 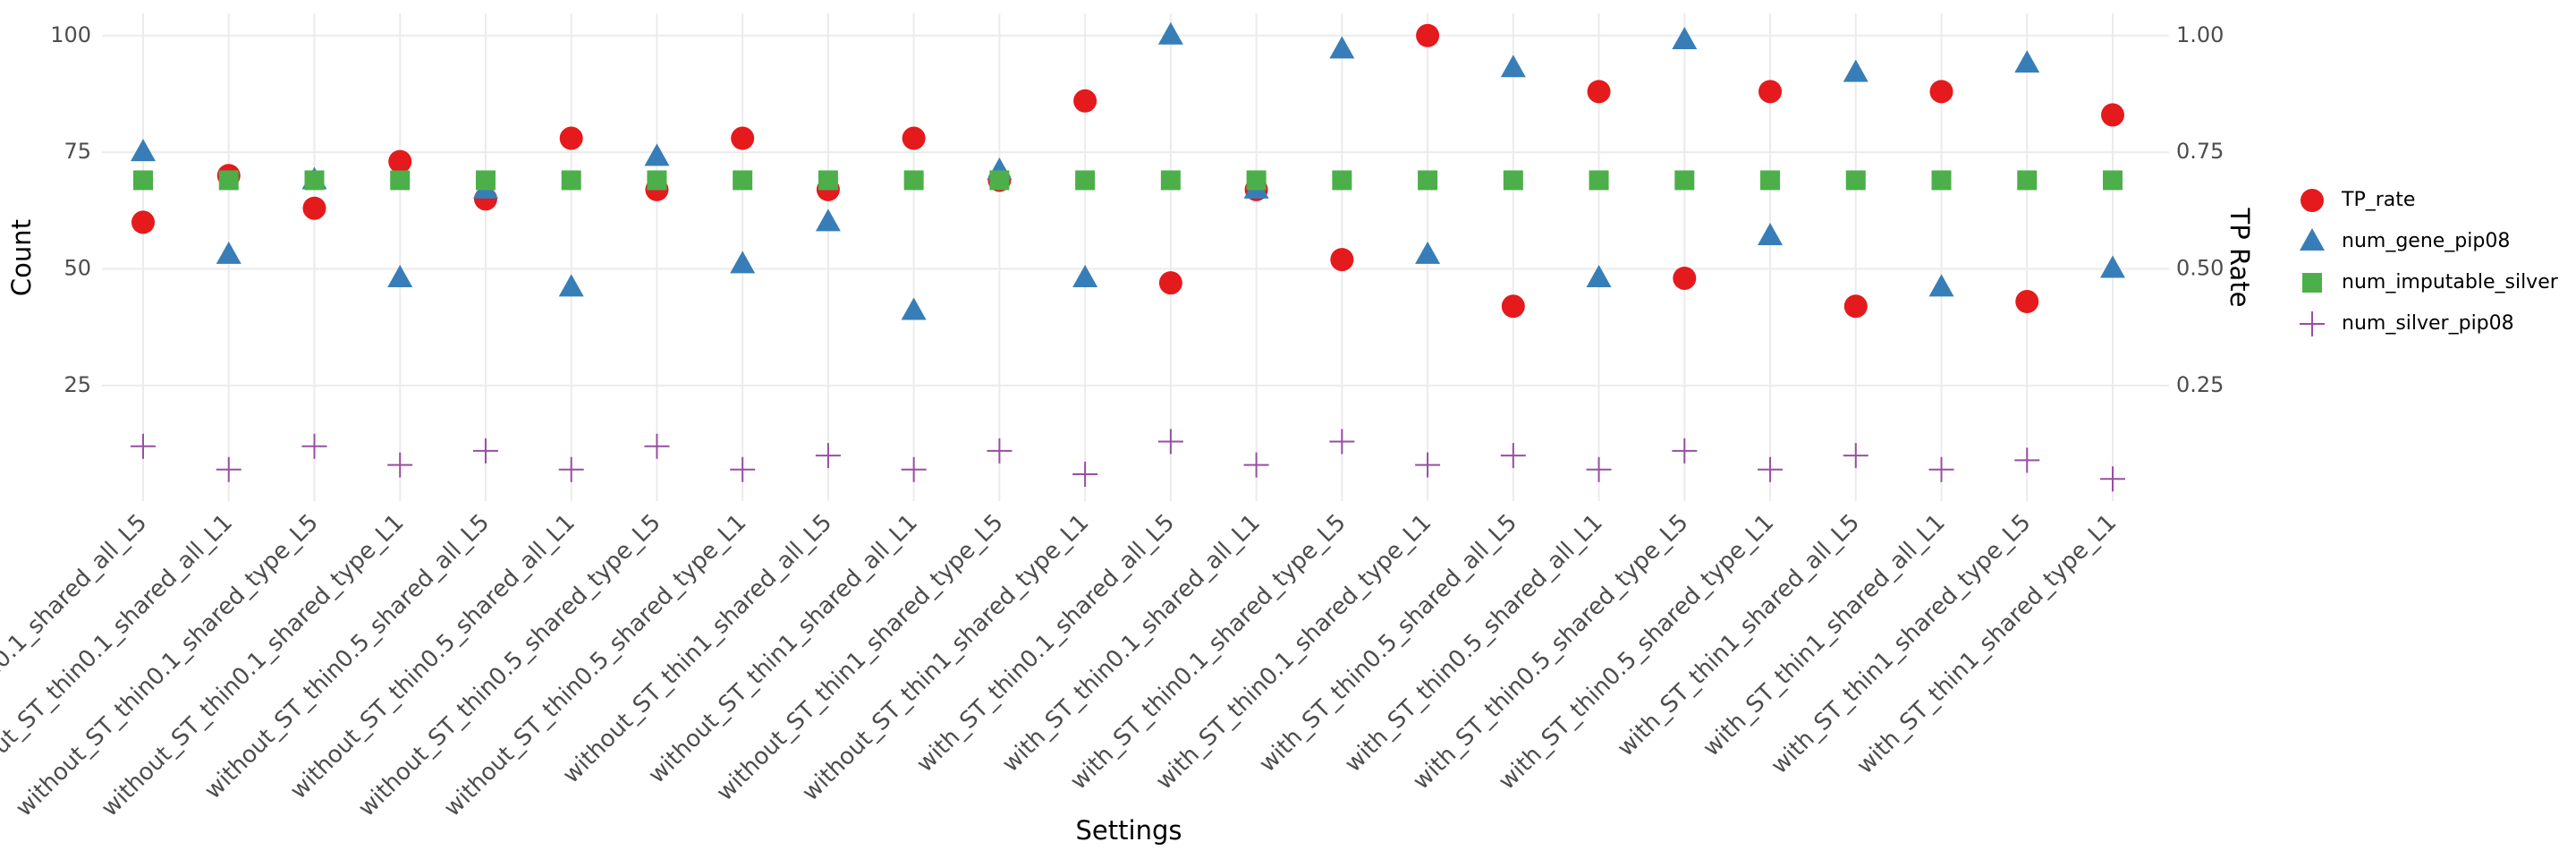 What do you see at coordinates (2200, 384) in the screenshot?
I see `y2-tick-label: 0.25` at bounding box center [2200, 384].